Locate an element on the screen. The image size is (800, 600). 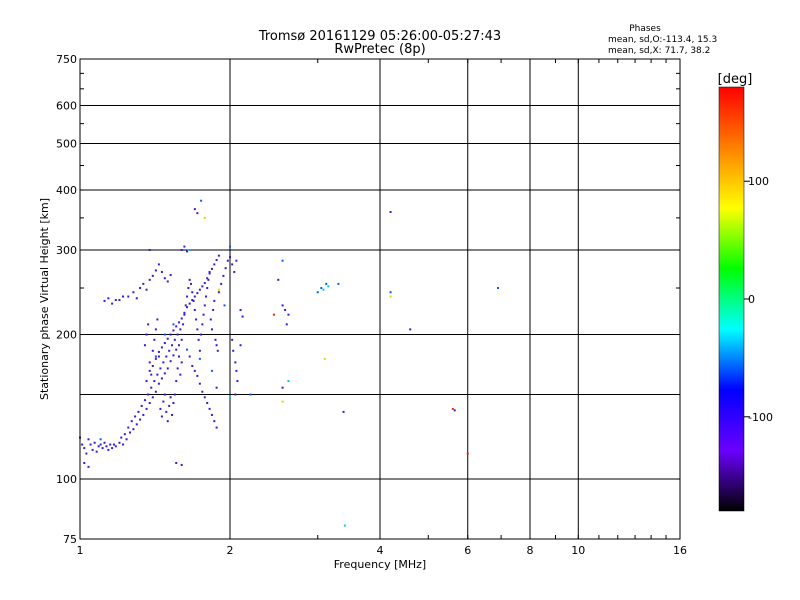
y-tick-label: 75 is located at coordinates (70, 539).